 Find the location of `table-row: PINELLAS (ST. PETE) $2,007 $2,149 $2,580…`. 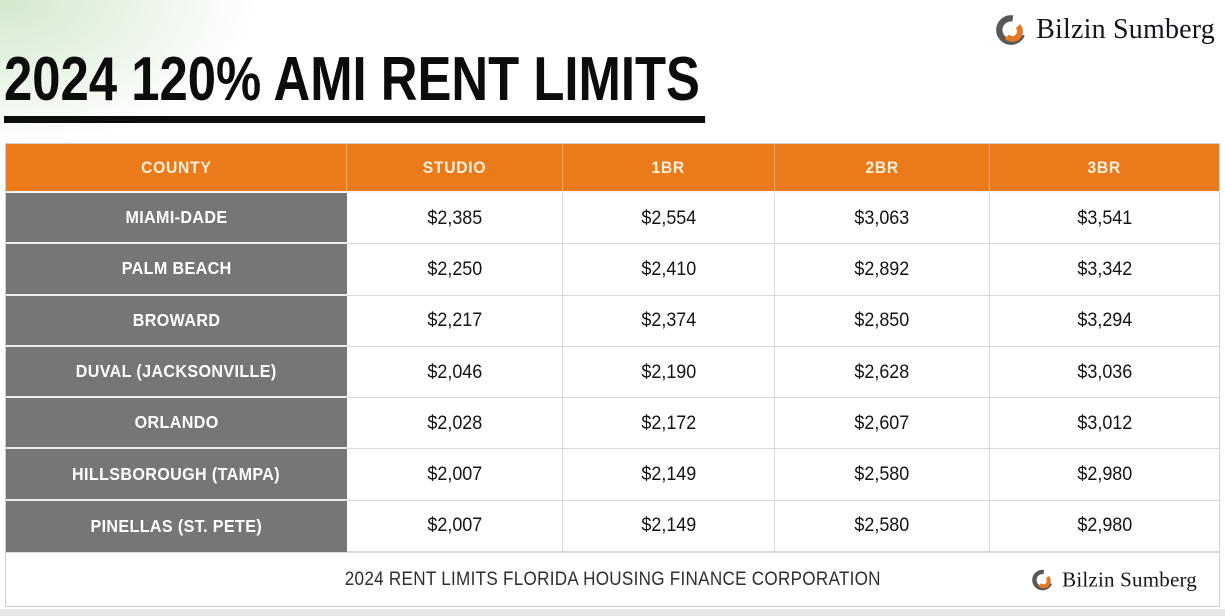

table-row: PINELLAS (ST. PETE) $2,007 $2,149 $2,580… is located at coordinates (612, 526).